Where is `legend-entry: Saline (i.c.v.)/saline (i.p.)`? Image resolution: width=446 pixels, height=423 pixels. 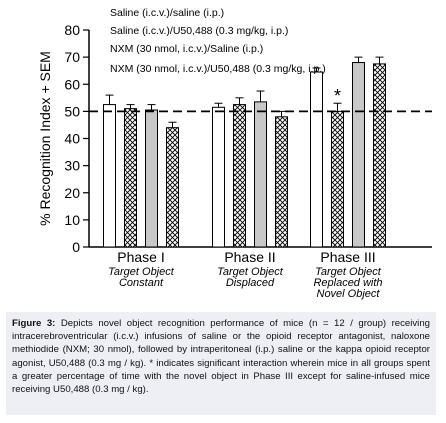
legend-entry: Saline (i.c.v.)/saline (i.p.) is located at coordinates (167, 13).